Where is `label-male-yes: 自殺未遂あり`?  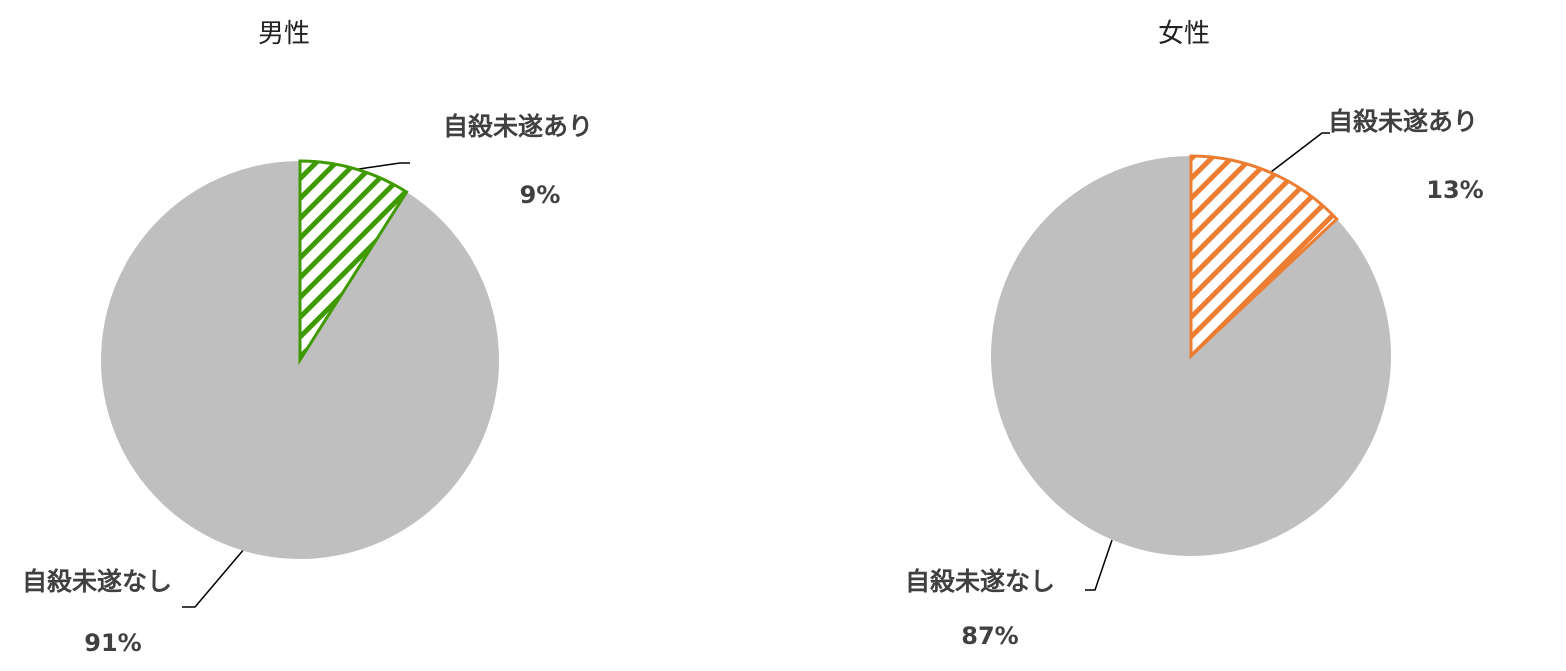
label-male-yes: 自殺未遂あり is located at coordinates (518, 126).